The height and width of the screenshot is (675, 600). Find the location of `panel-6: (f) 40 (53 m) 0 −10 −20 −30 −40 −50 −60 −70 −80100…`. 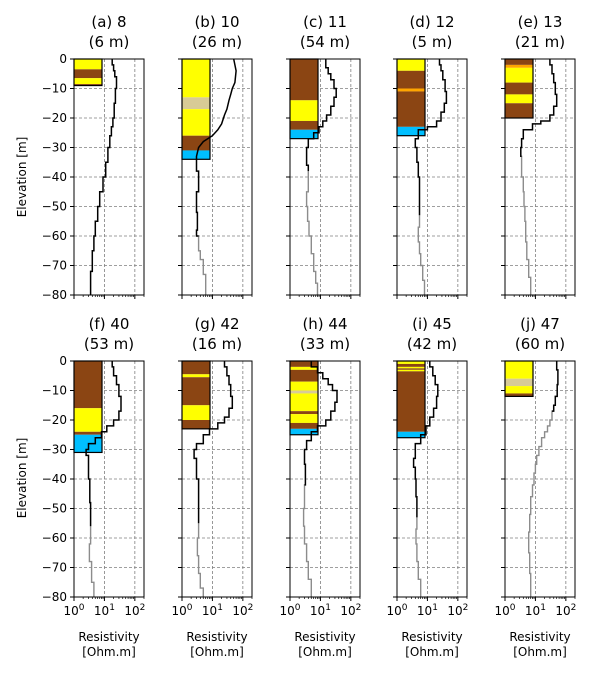

panel-6: (f) 40 (53 m) 0 −10 −20 −30 −40 −50 −60 −70 −80100… is located at coordinates (94, 487).